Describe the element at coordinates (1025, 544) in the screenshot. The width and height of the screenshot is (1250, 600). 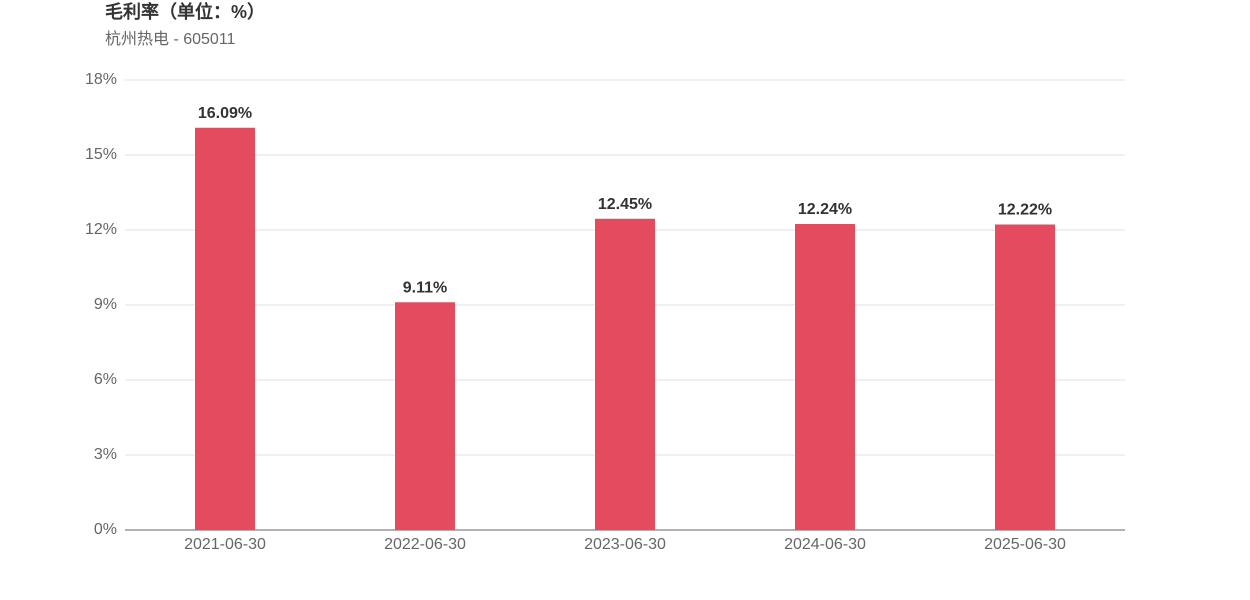
I see `x-tick-label: 2025-06-30` at that location.